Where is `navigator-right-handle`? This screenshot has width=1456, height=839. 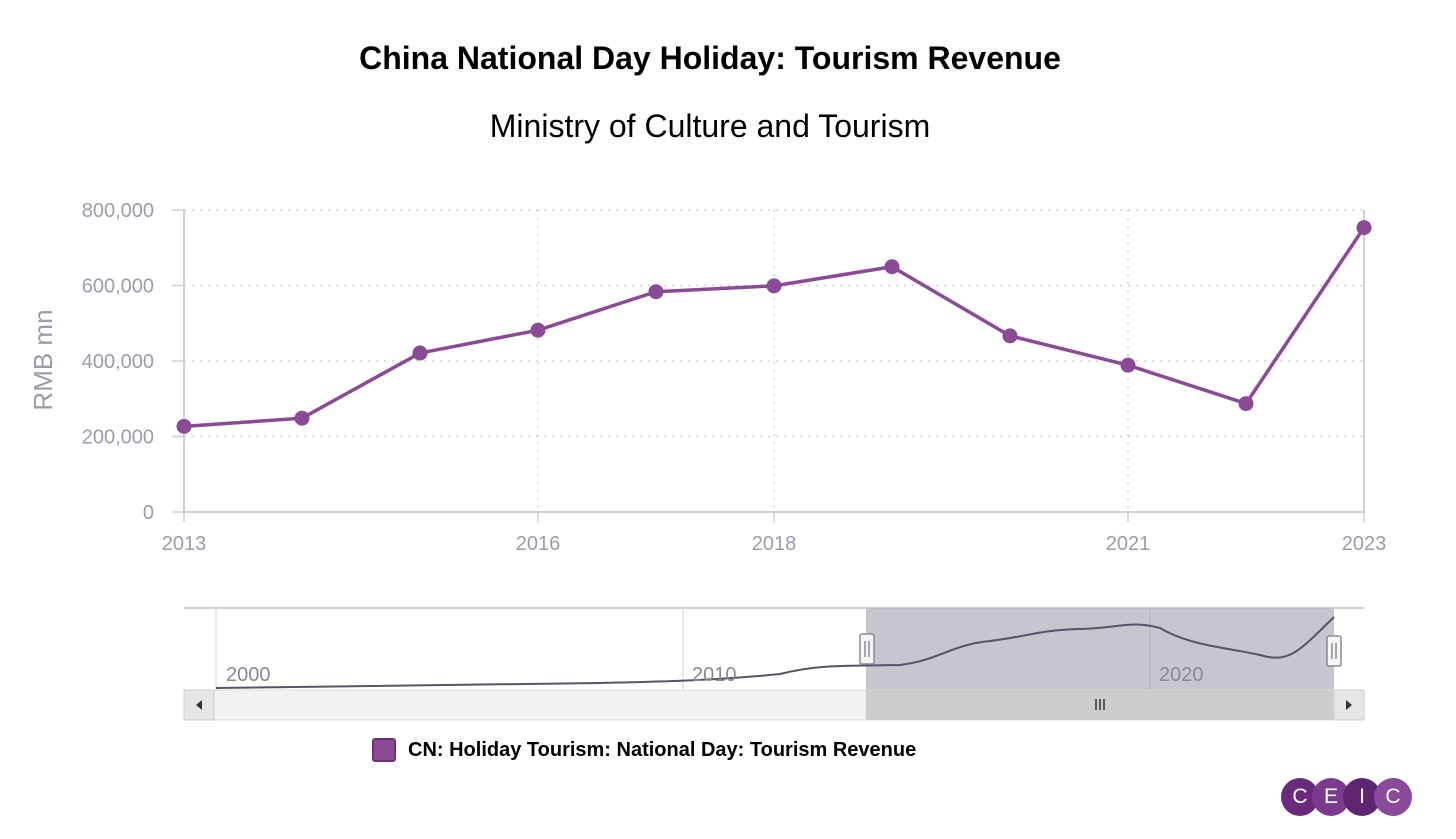 navigator-right-handle is located at coordinates (1334, 651).